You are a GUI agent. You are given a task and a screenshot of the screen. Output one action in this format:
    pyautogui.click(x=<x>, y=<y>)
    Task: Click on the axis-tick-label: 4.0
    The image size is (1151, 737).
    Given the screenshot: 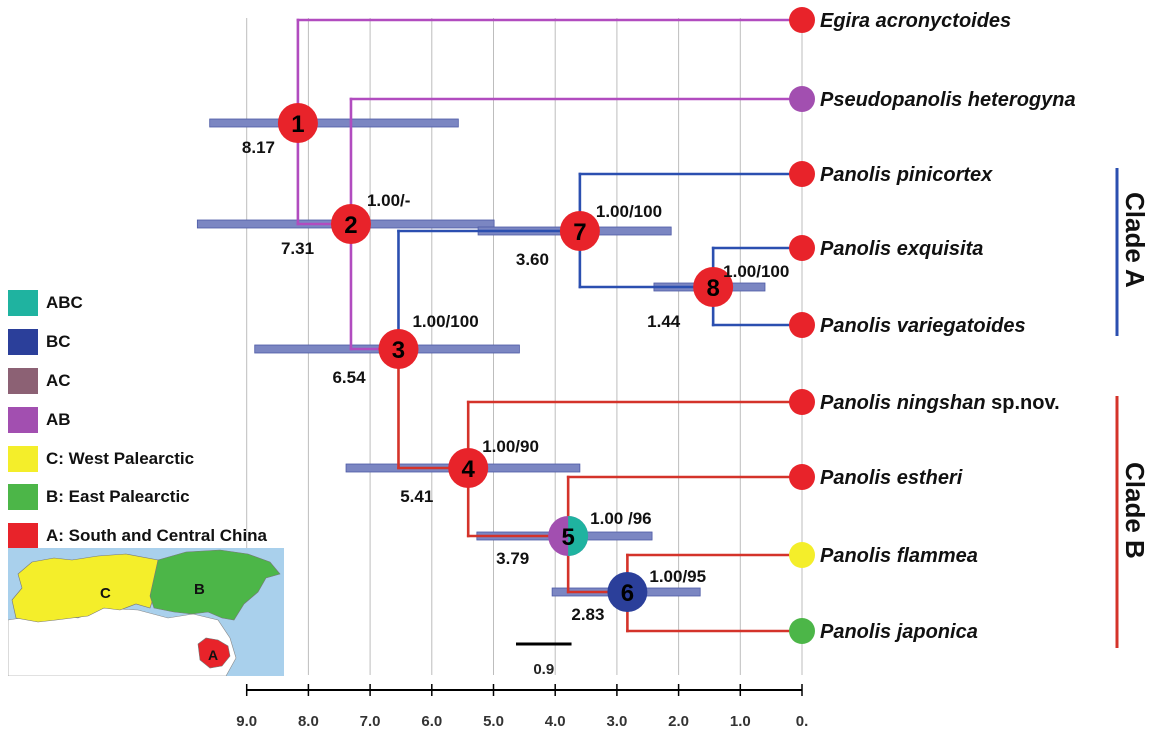 What is the action you would take?
    pyautogui.click(x=555, y=721)
    